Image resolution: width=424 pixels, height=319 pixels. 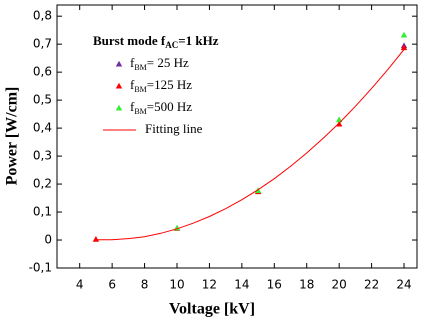 I want to click on x-tick-label: 16, so click(x=274, y=285).